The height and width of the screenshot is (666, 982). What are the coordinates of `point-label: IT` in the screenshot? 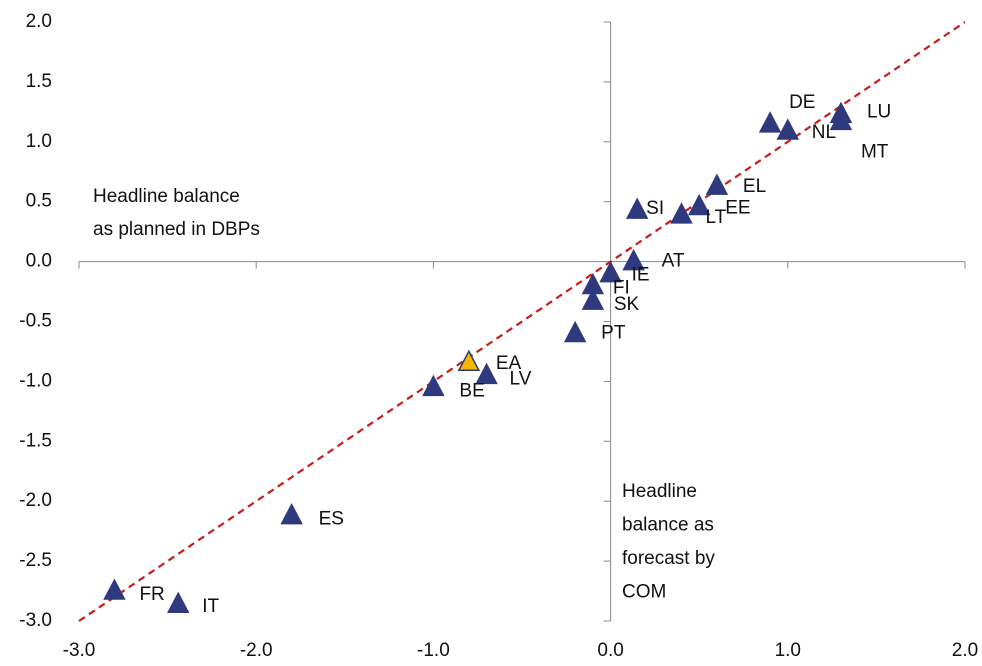 It's located at (210, 606).